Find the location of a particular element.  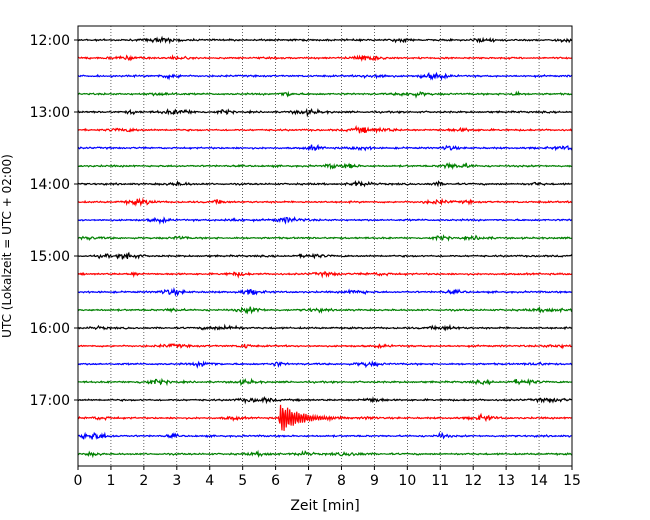

x-tick-label: 14 is located at coordinates (539, 481).